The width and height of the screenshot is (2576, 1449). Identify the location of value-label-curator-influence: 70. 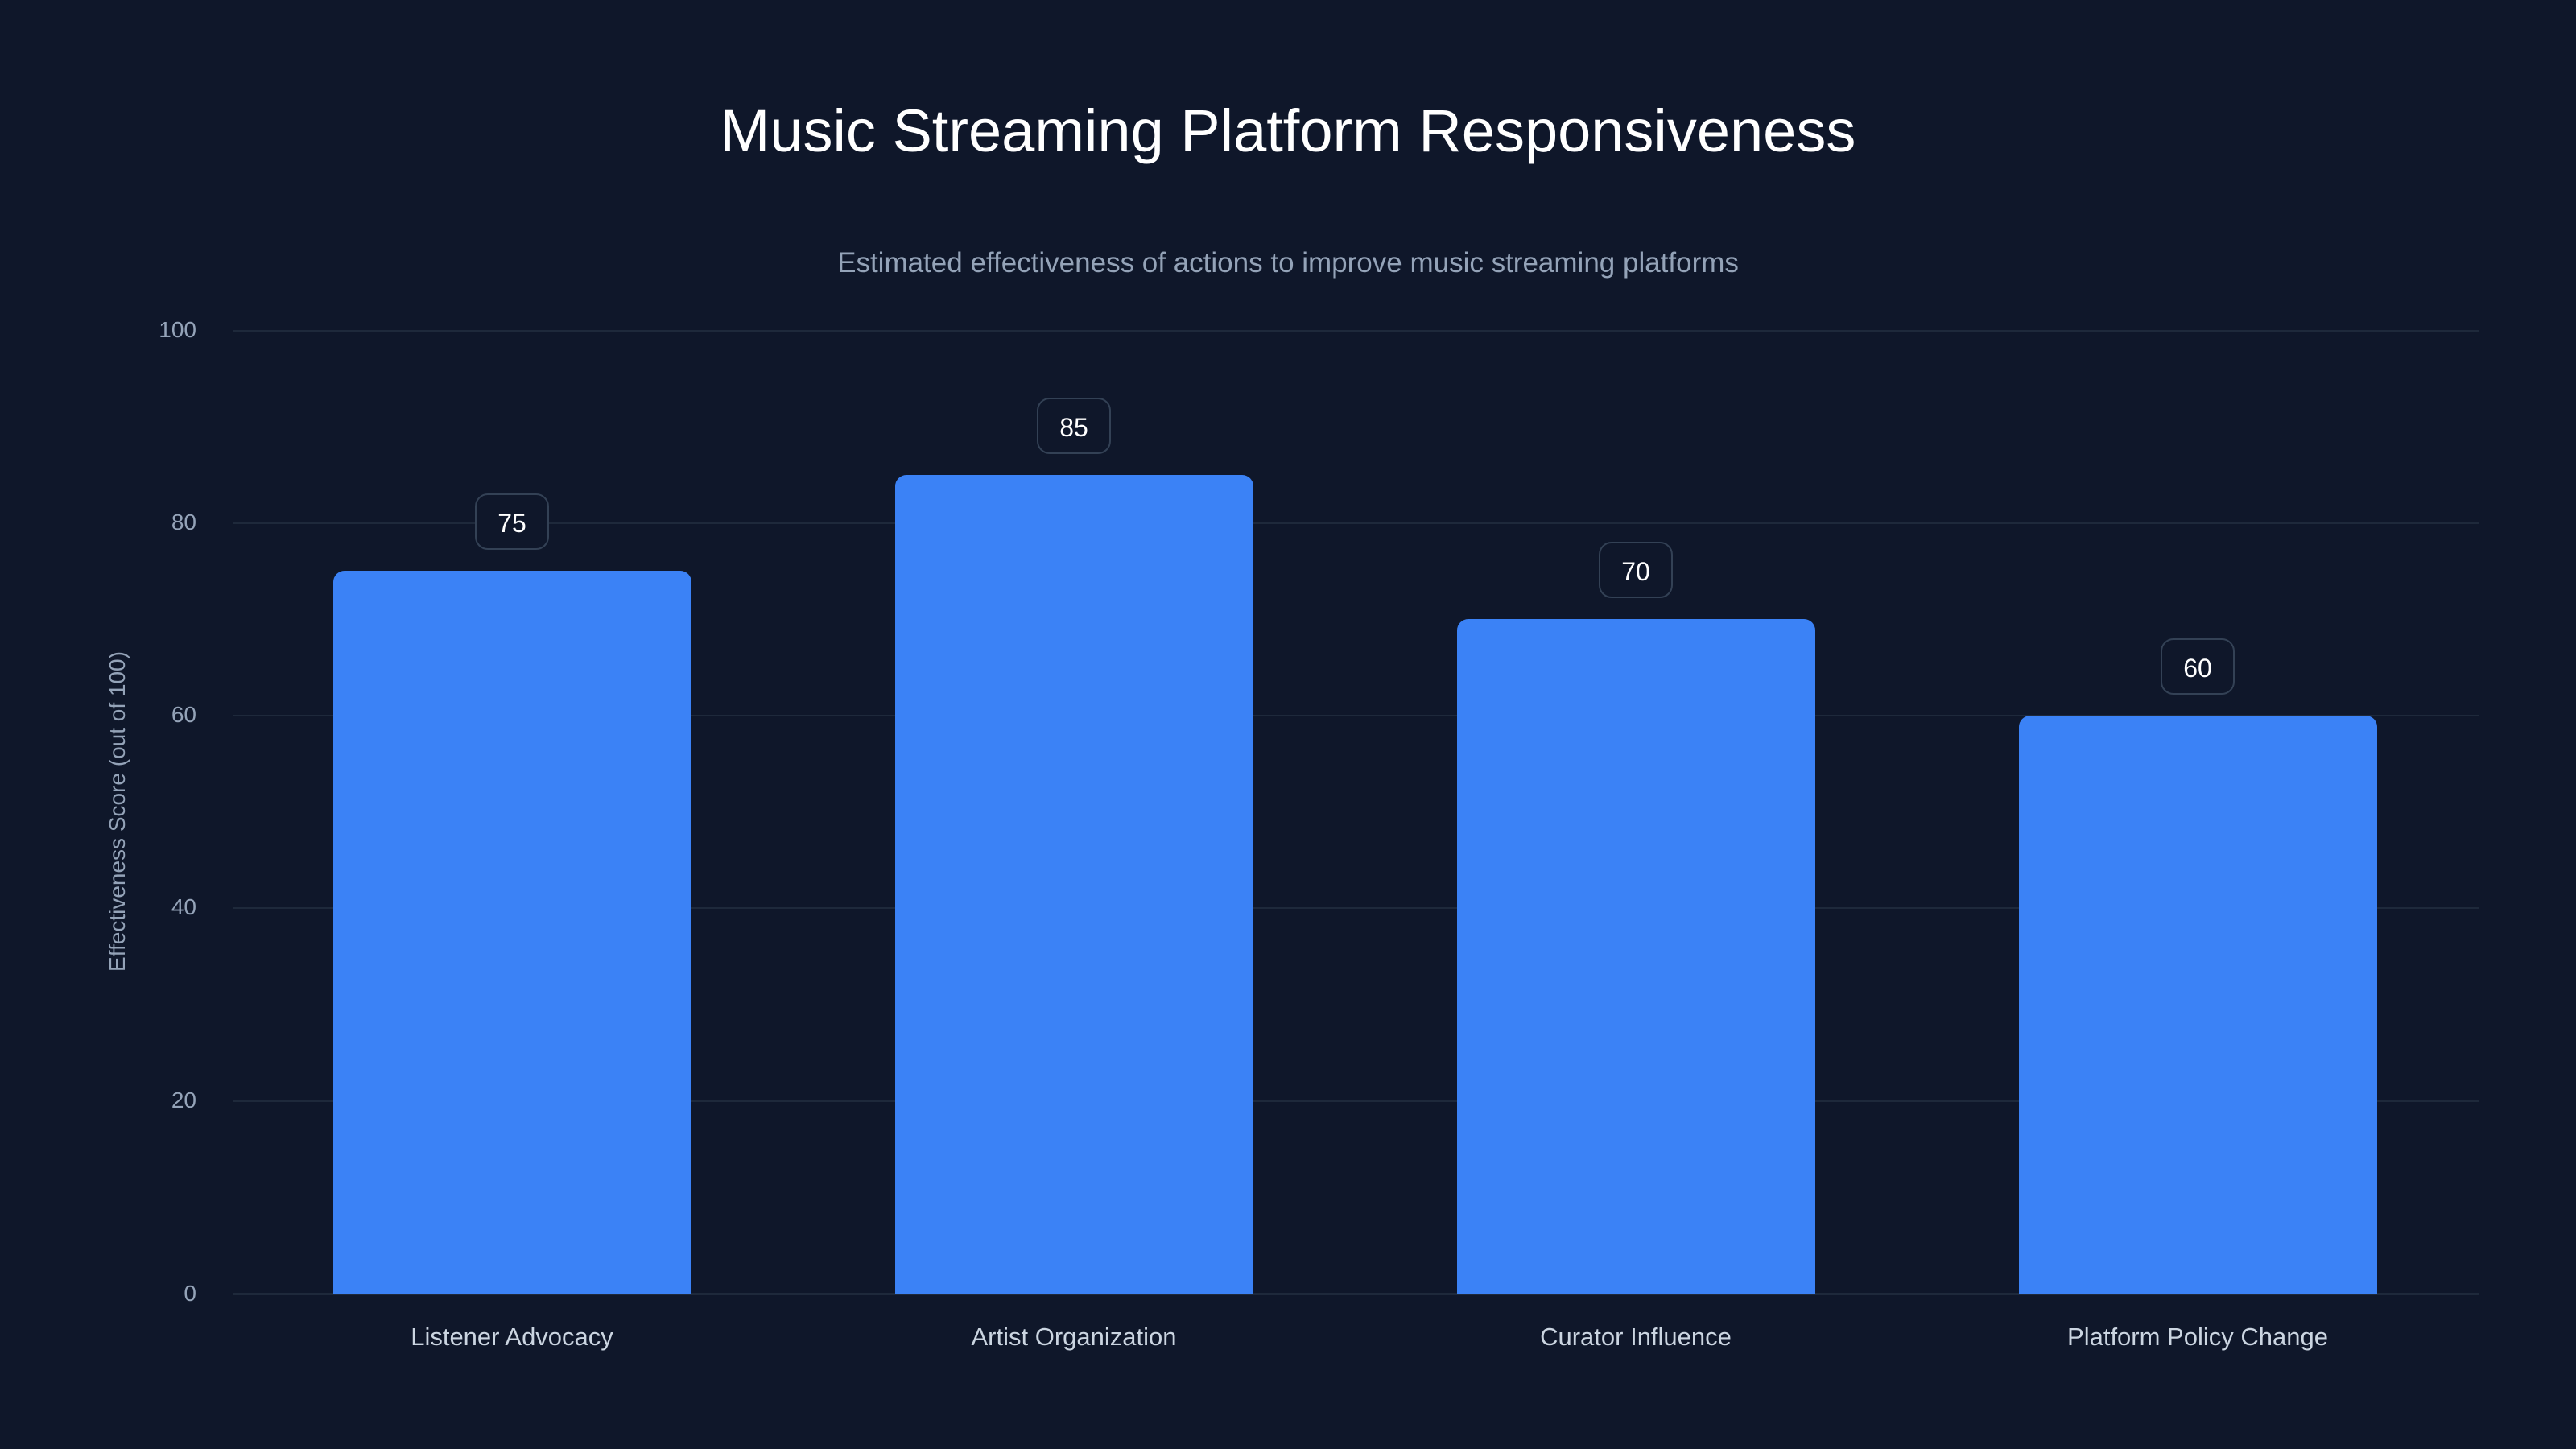
(1636, 570).